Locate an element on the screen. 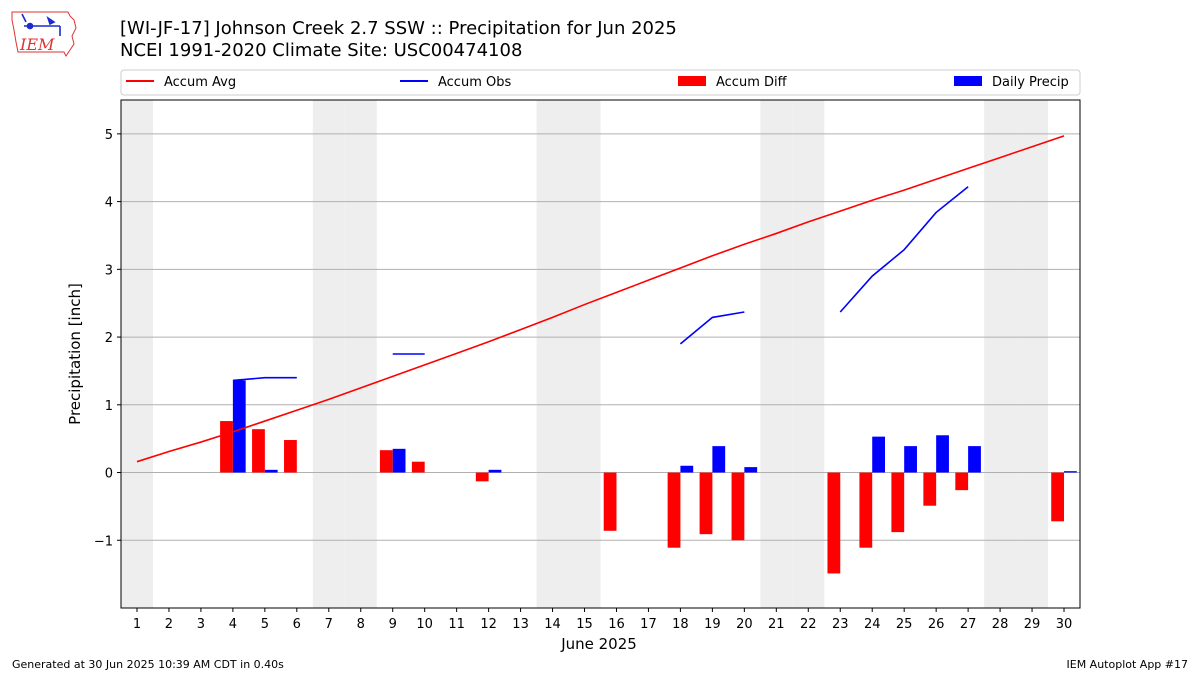 The height and width of the screenshot is (675, 1200). legend-accum-obs-label: Accum Obs is located at coordinates (474, 82).